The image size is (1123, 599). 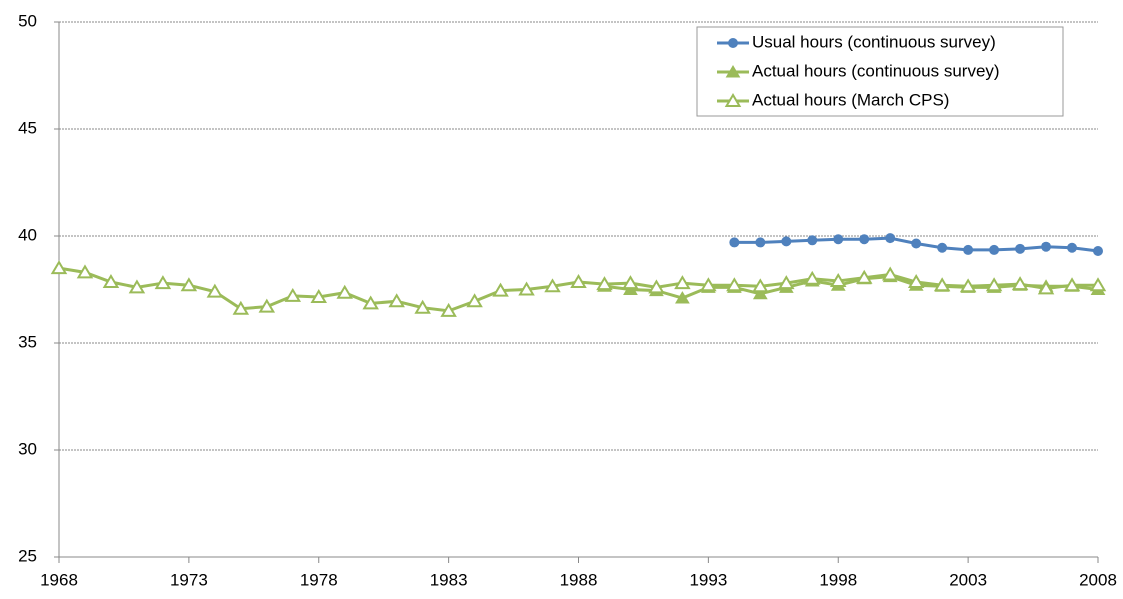 What do you see at coordinates (27, 341) in the screenshot?
I see `y-tick-label: 35` at bounding box center [27, 341].